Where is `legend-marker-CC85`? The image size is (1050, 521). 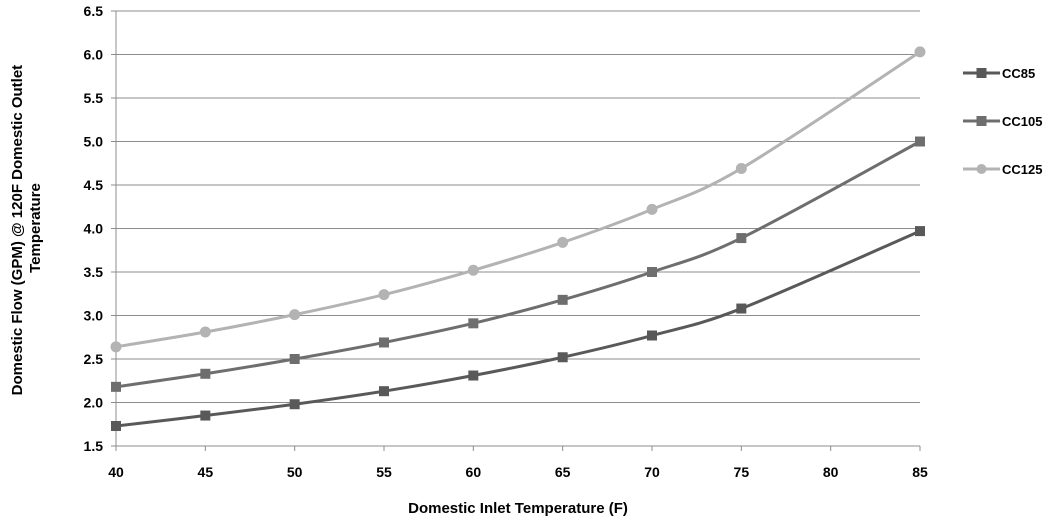 legend-marker-CC85 is located at coordinates (981, 73).